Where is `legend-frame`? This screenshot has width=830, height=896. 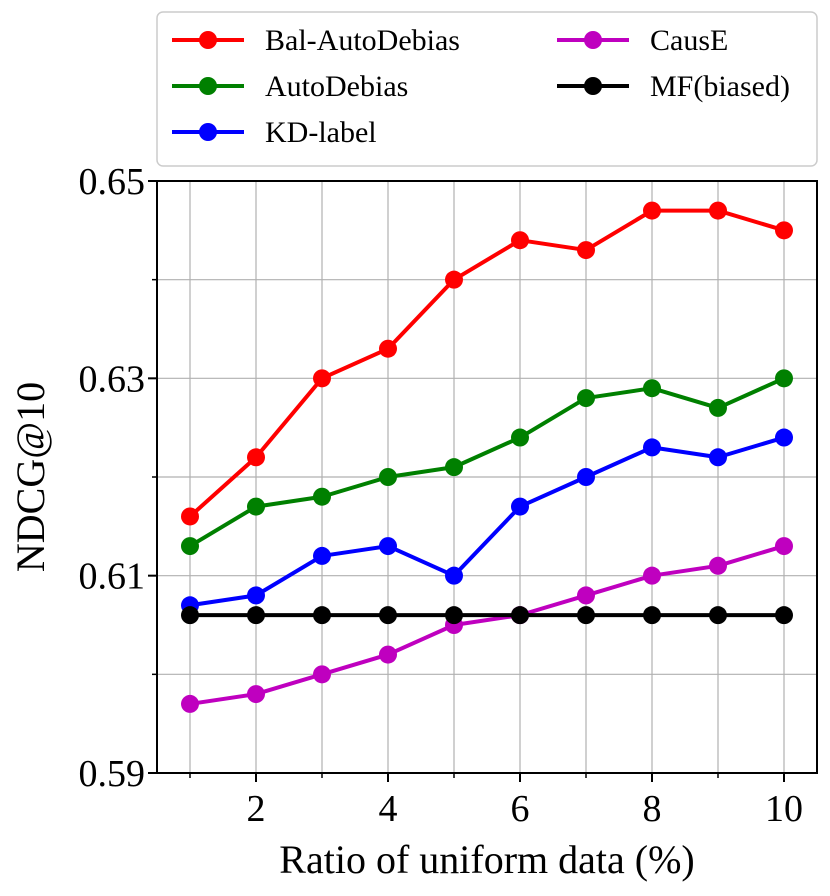
legend-frame is located at coordinates (487, 89).